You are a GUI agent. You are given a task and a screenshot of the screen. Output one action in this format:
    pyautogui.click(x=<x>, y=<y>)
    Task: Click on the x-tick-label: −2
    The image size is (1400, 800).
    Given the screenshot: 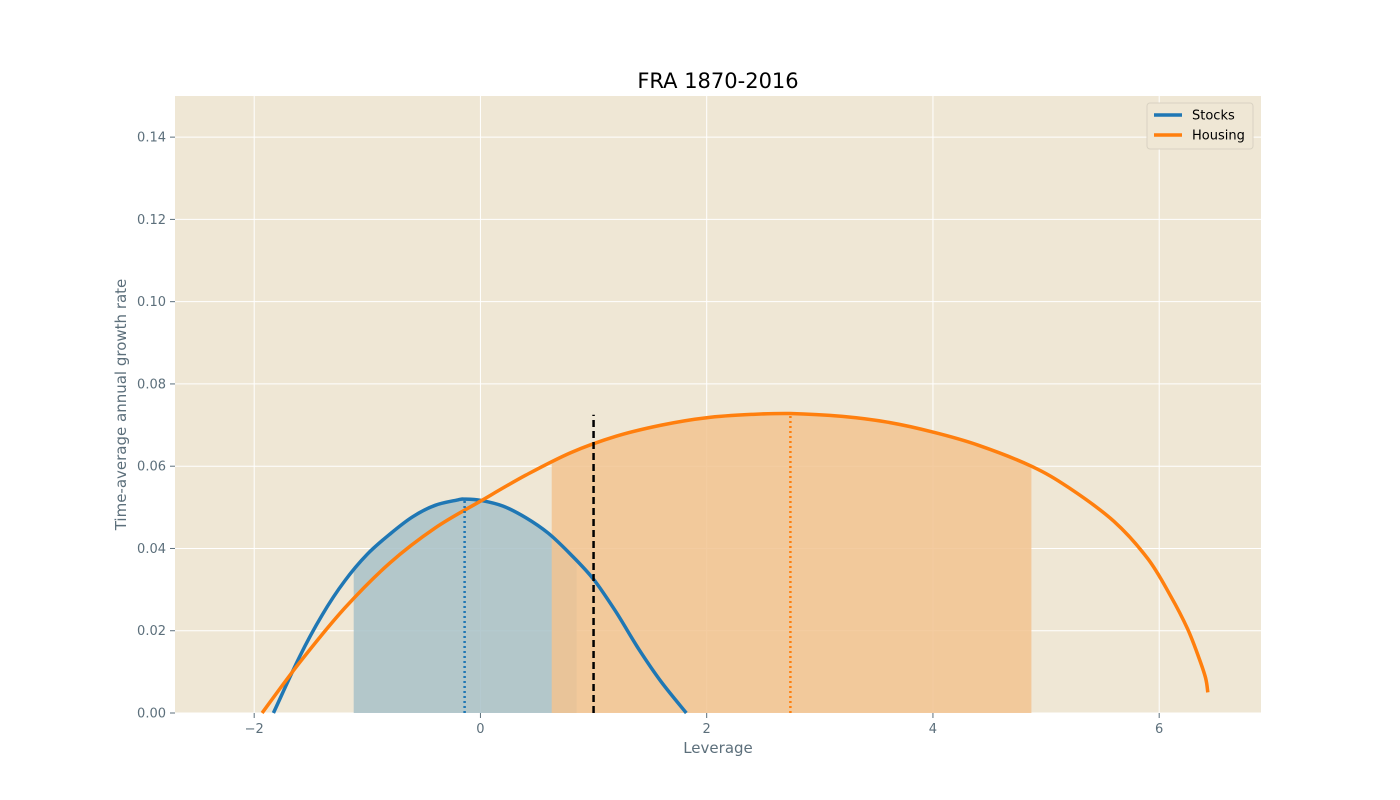 What is the action you would take?
    pyautogui.click(x=254, y=729)
    